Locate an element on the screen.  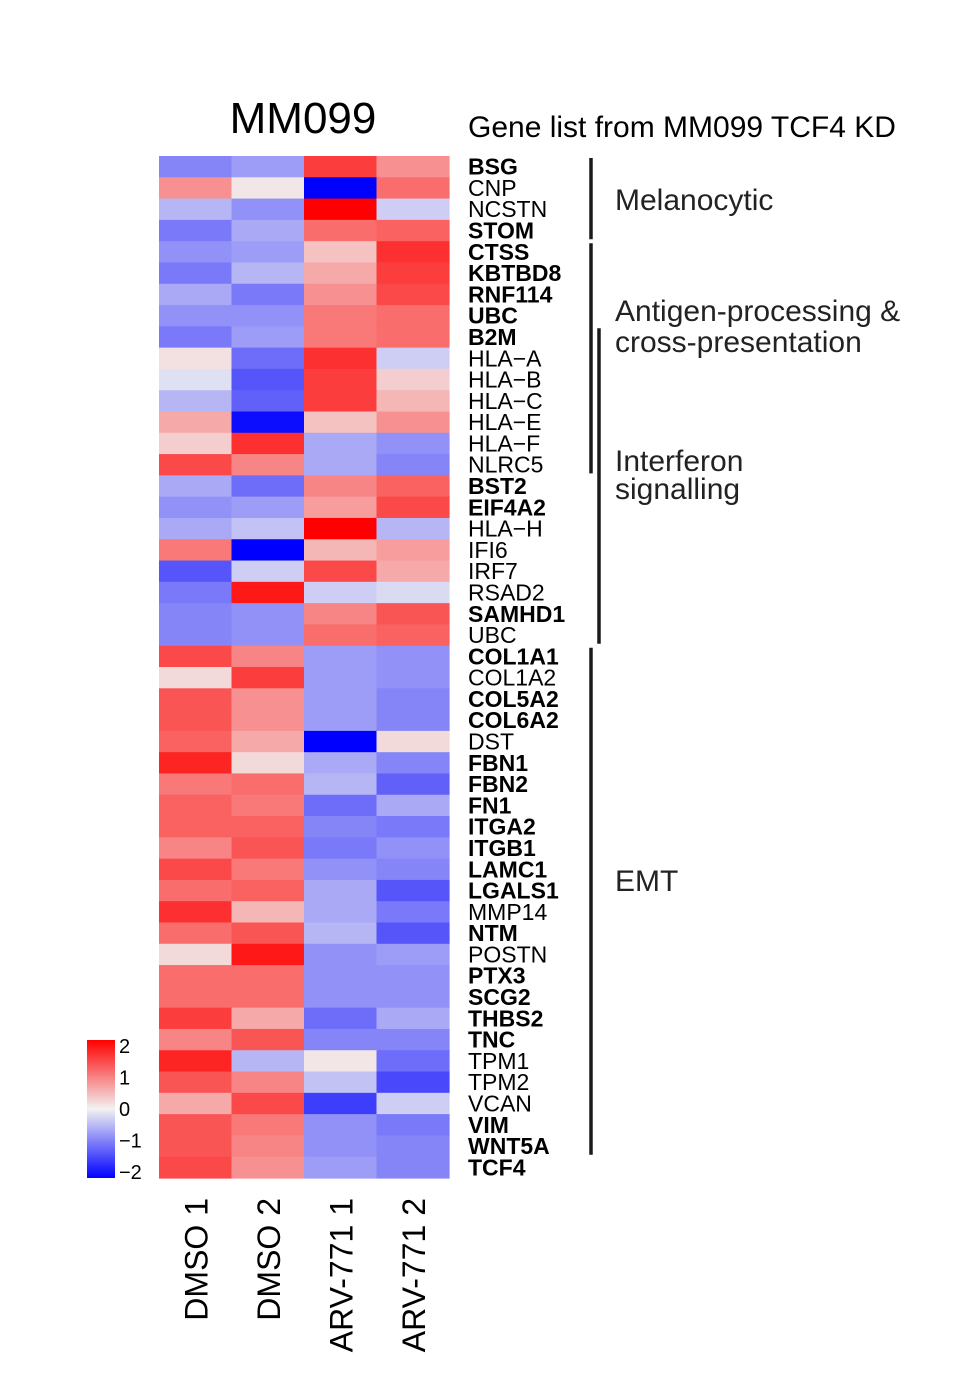
gene-label: RSAD2 is located at coordinates (506, 592).